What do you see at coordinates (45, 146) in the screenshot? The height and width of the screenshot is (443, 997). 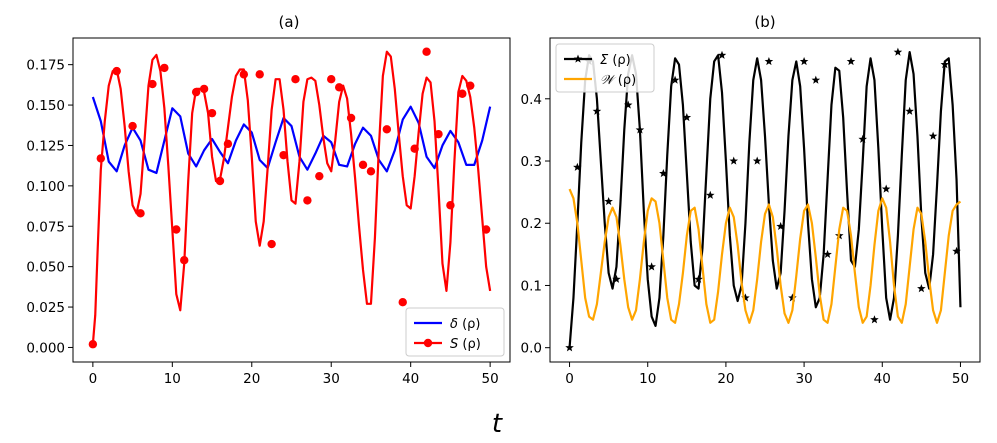 I see `y-tick-label: 0.125` at bounding box center [45, 146].